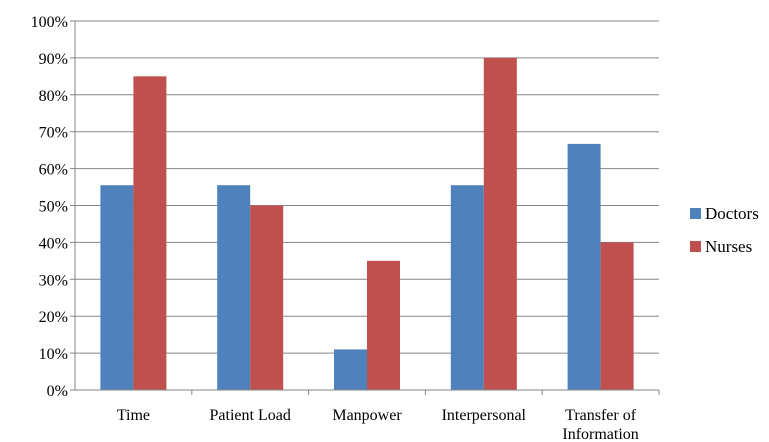  Describe the element at coordinates (484, 415) in the screenshot. I see `x-tick-label: Interpersonal` at that location.